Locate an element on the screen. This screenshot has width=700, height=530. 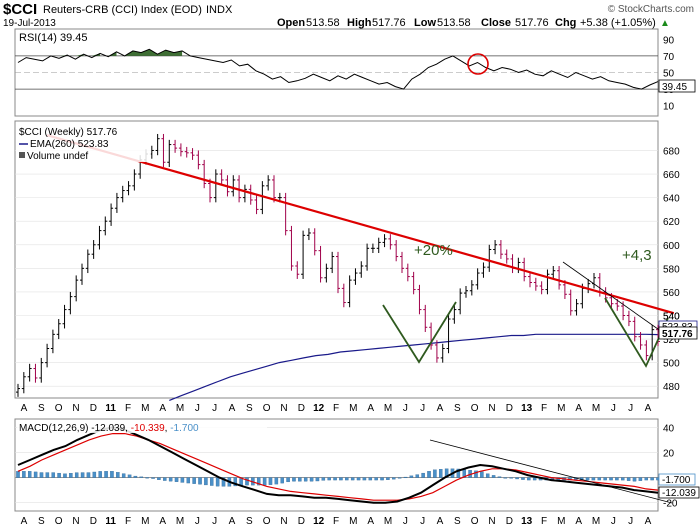
macd-signal-line is located at coordinates (338, 467).